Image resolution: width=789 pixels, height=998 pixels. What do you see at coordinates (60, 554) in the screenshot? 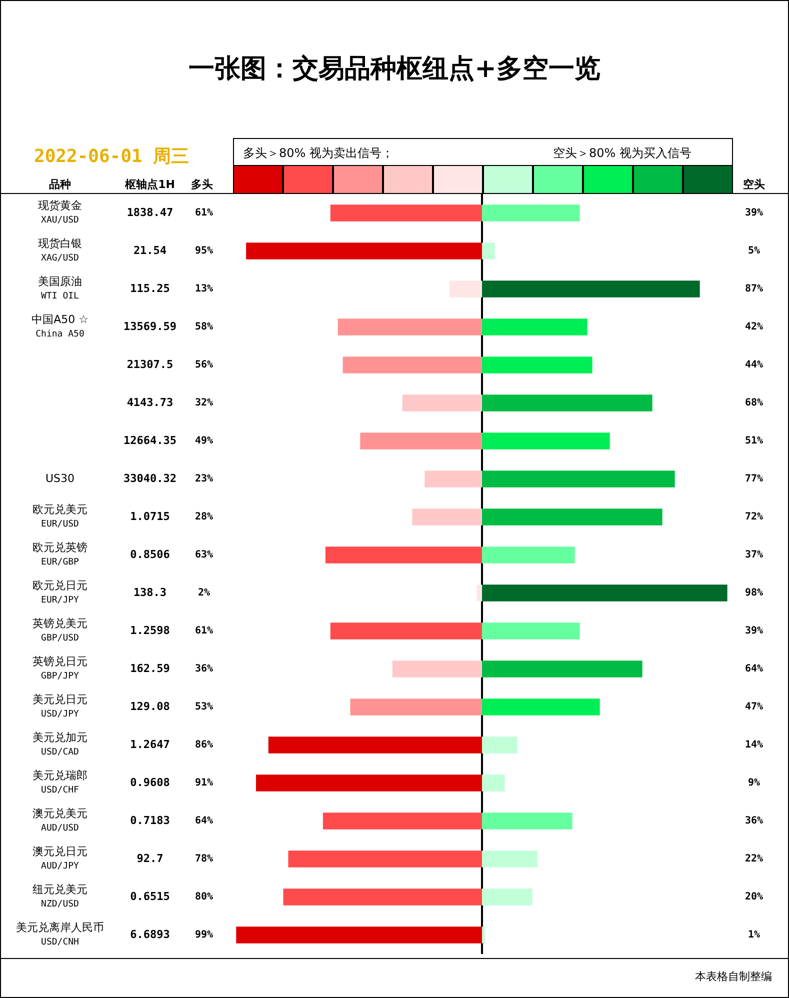
I see `y-tick-label: 欧元兑英镑 EUR/GBP` at bounding box center [60, 554].